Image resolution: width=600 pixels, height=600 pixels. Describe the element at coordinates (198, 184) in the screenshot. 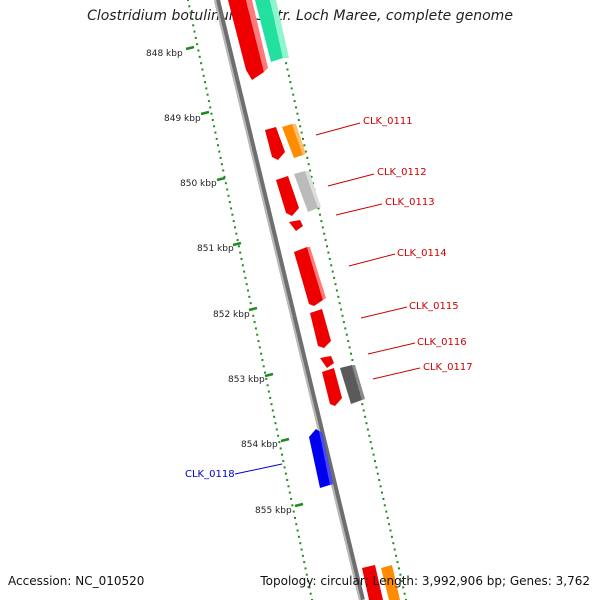

I see `scale-label: 850 kbp` at that location.